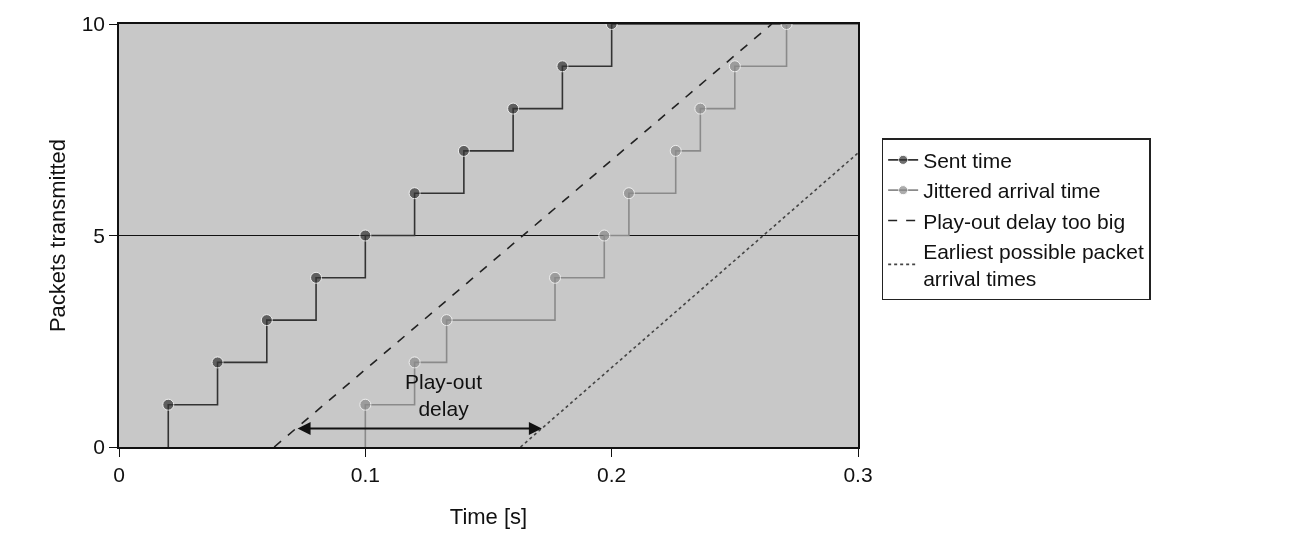 Image resolution: width=1305 pixels, height=547 pixels. I want to click on legend-label: Play-out delay too big, so click(1024, 221).